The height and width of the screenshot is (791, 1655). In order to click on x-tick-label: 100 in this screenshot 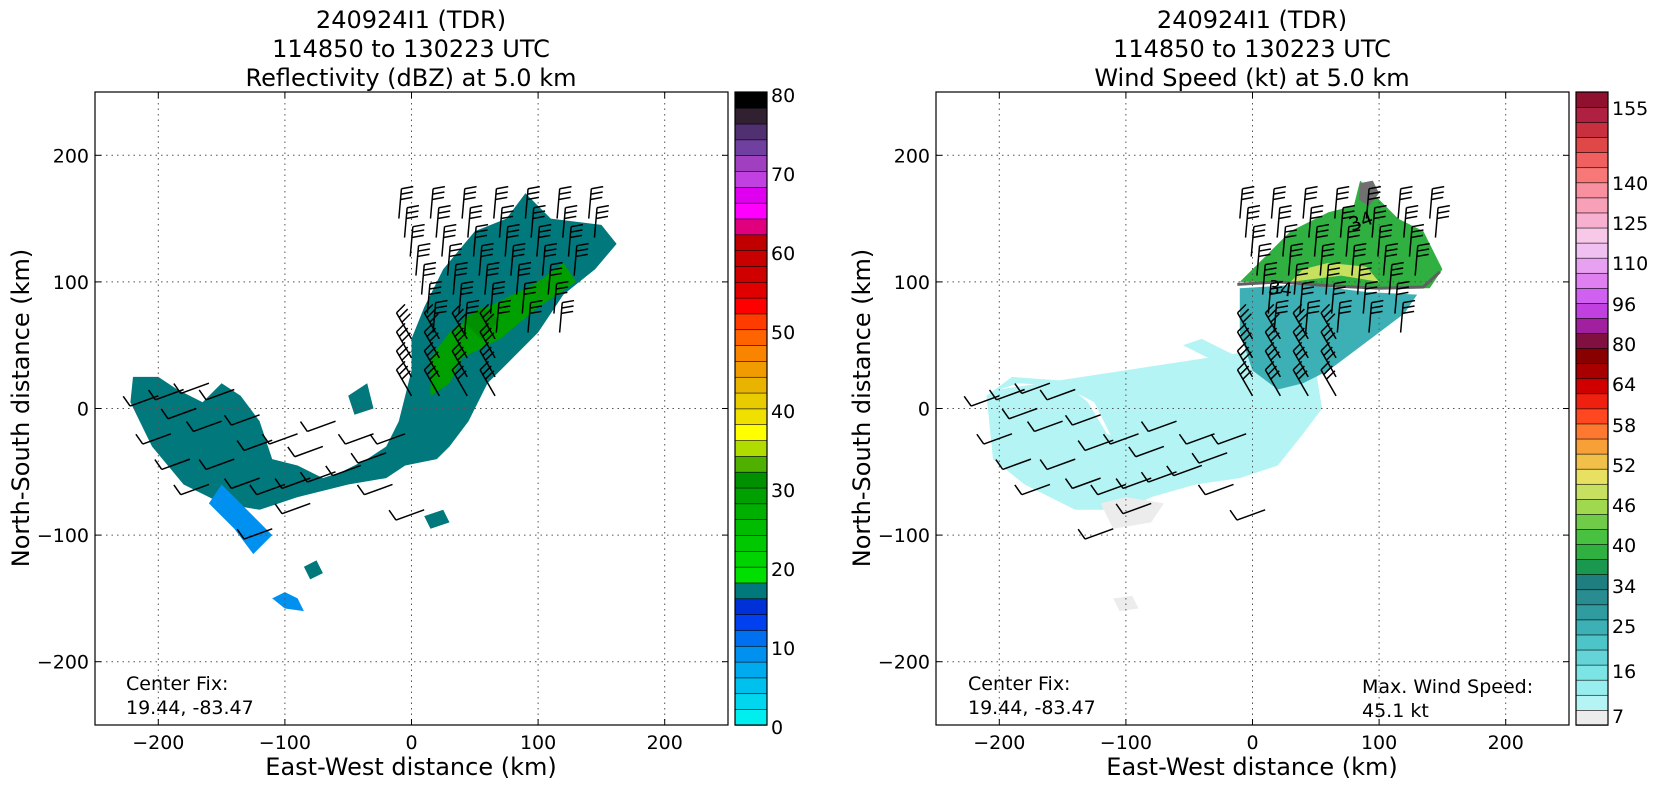, I will do `click(1379, 743)`.